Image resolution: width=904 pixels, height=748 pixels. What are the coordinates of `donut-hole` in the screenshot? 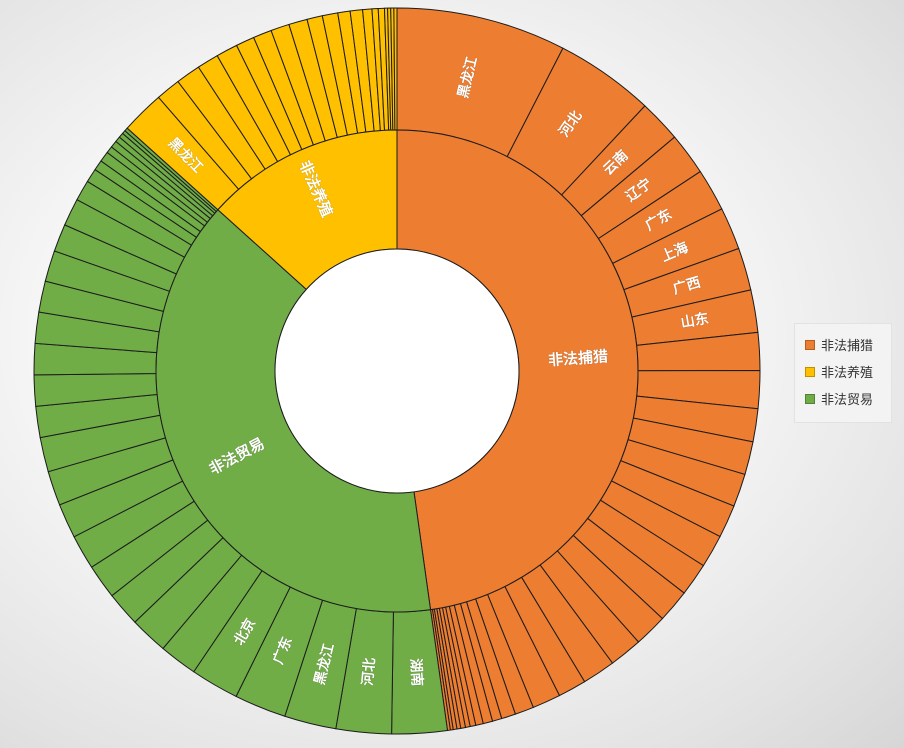 It's located at (397, 371).